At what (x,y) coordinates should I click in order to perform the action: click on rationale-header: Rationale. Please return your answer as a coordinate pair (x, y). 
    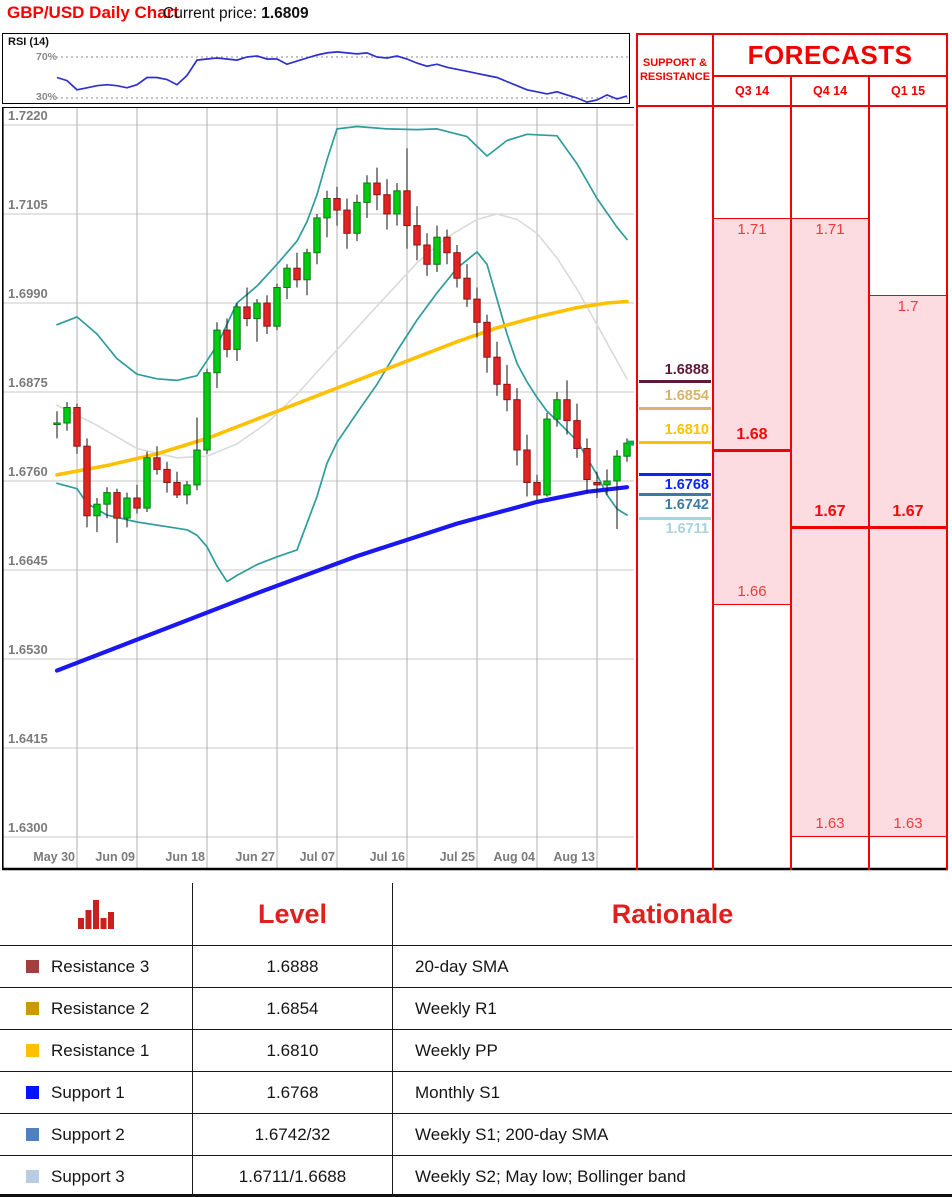
    Looking at the image, I should click on (672, 913).